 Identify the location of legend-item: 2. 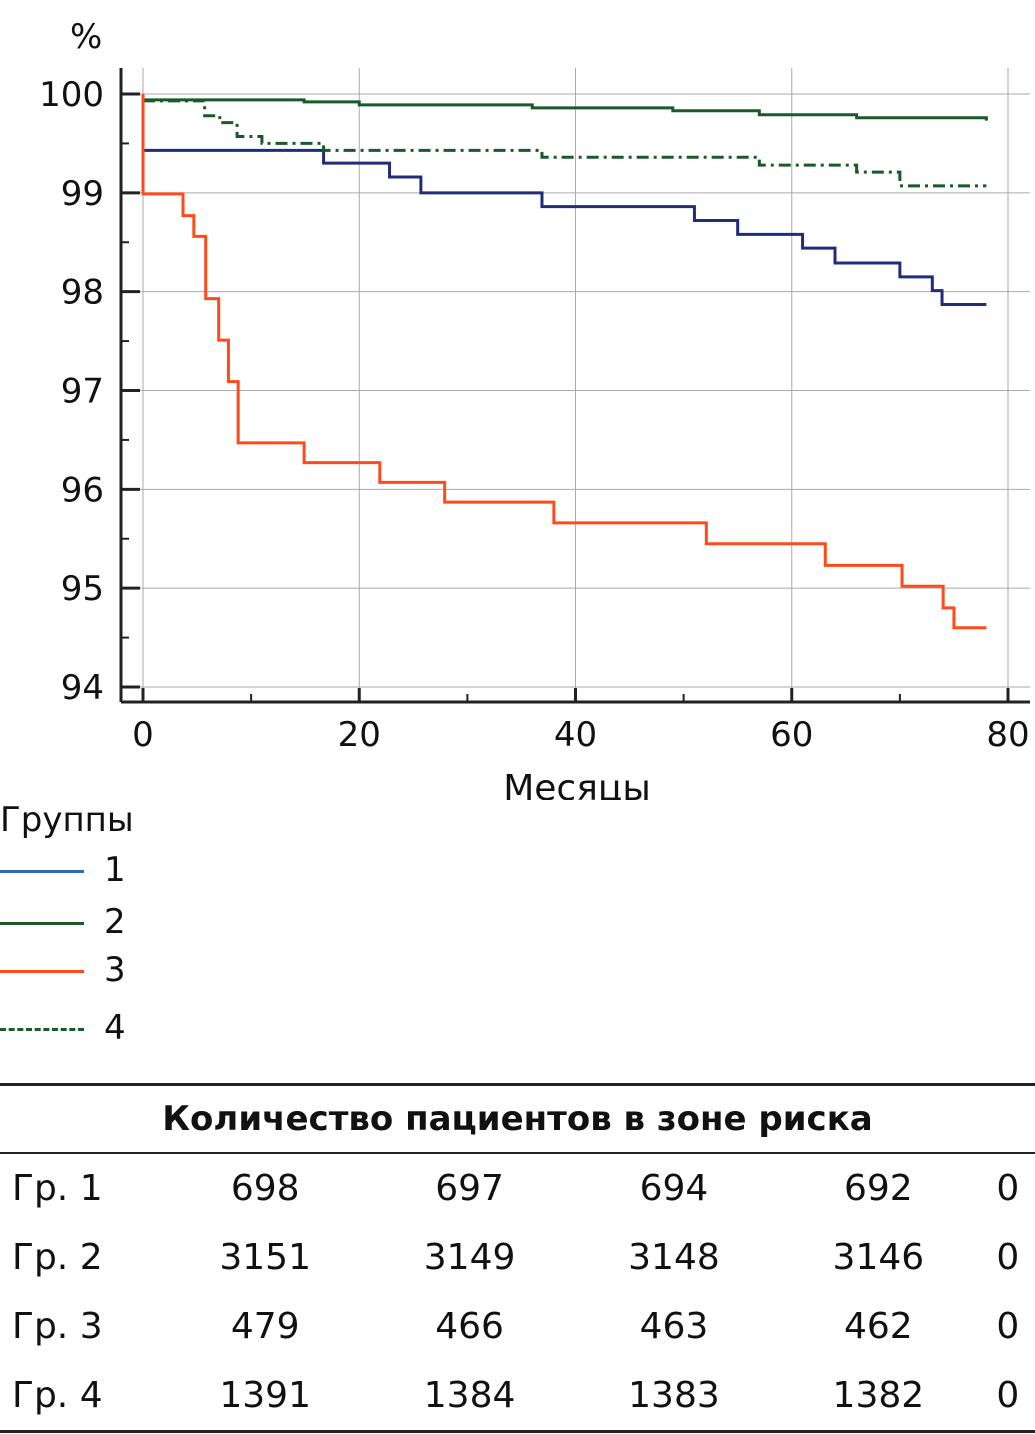
(80, 922).